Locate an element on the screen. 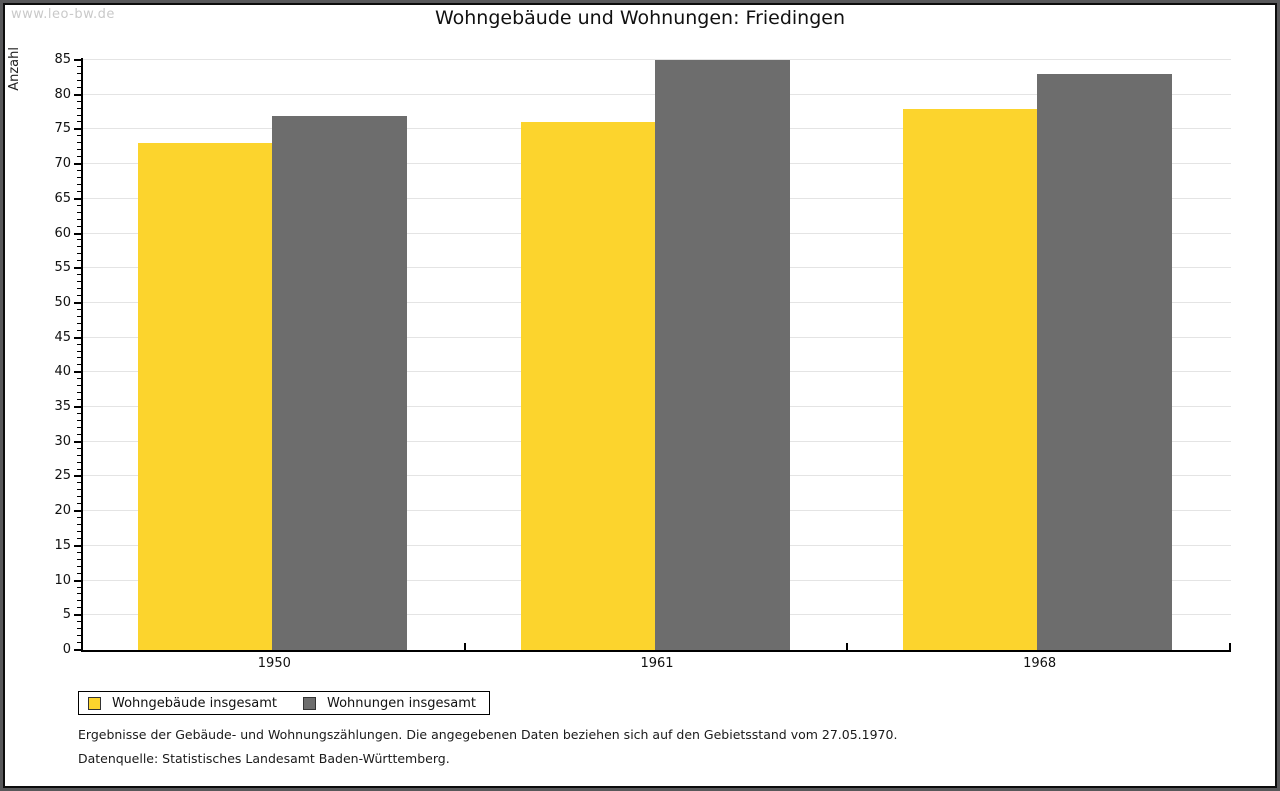  x-category-label-1968: 1968 is located at coordinates (1040, 663).